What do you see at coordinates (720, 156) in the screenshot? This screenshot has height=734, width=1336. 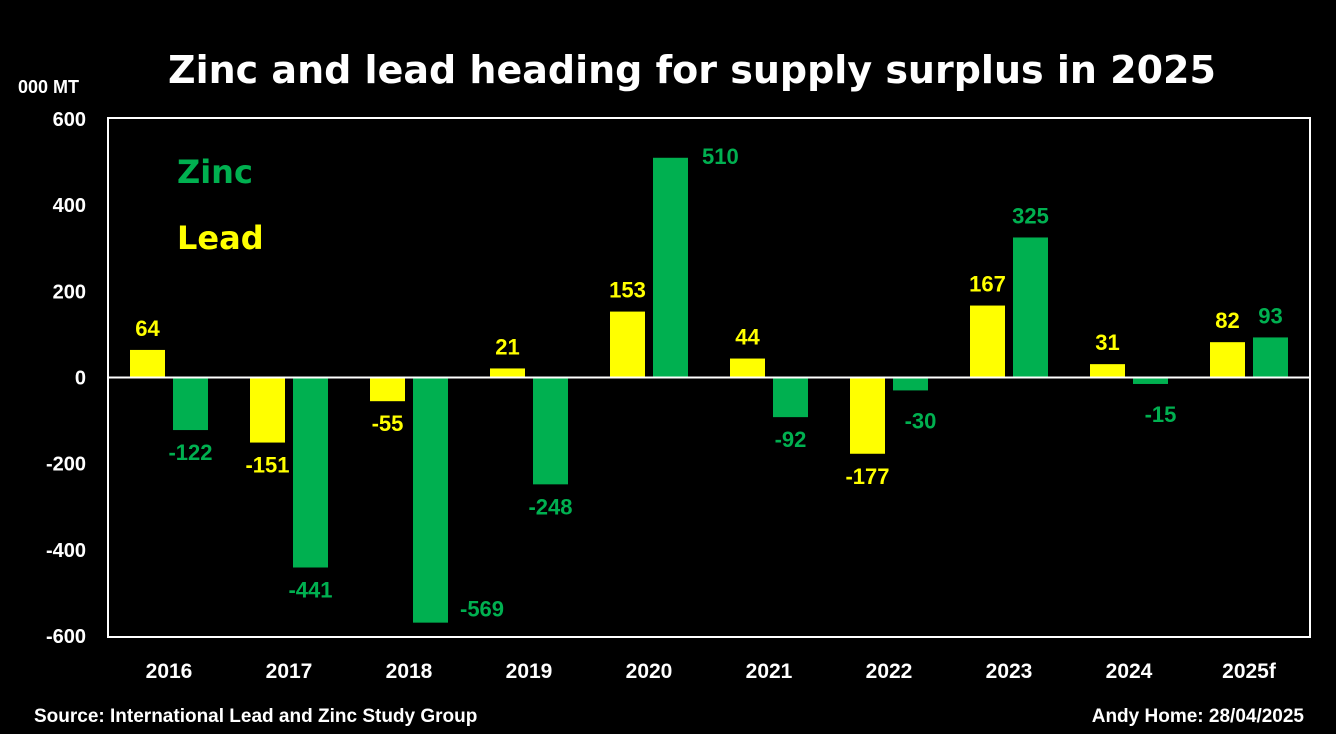 I see `zinc-data-label-2020: 510` at bounding box center [720, 156].